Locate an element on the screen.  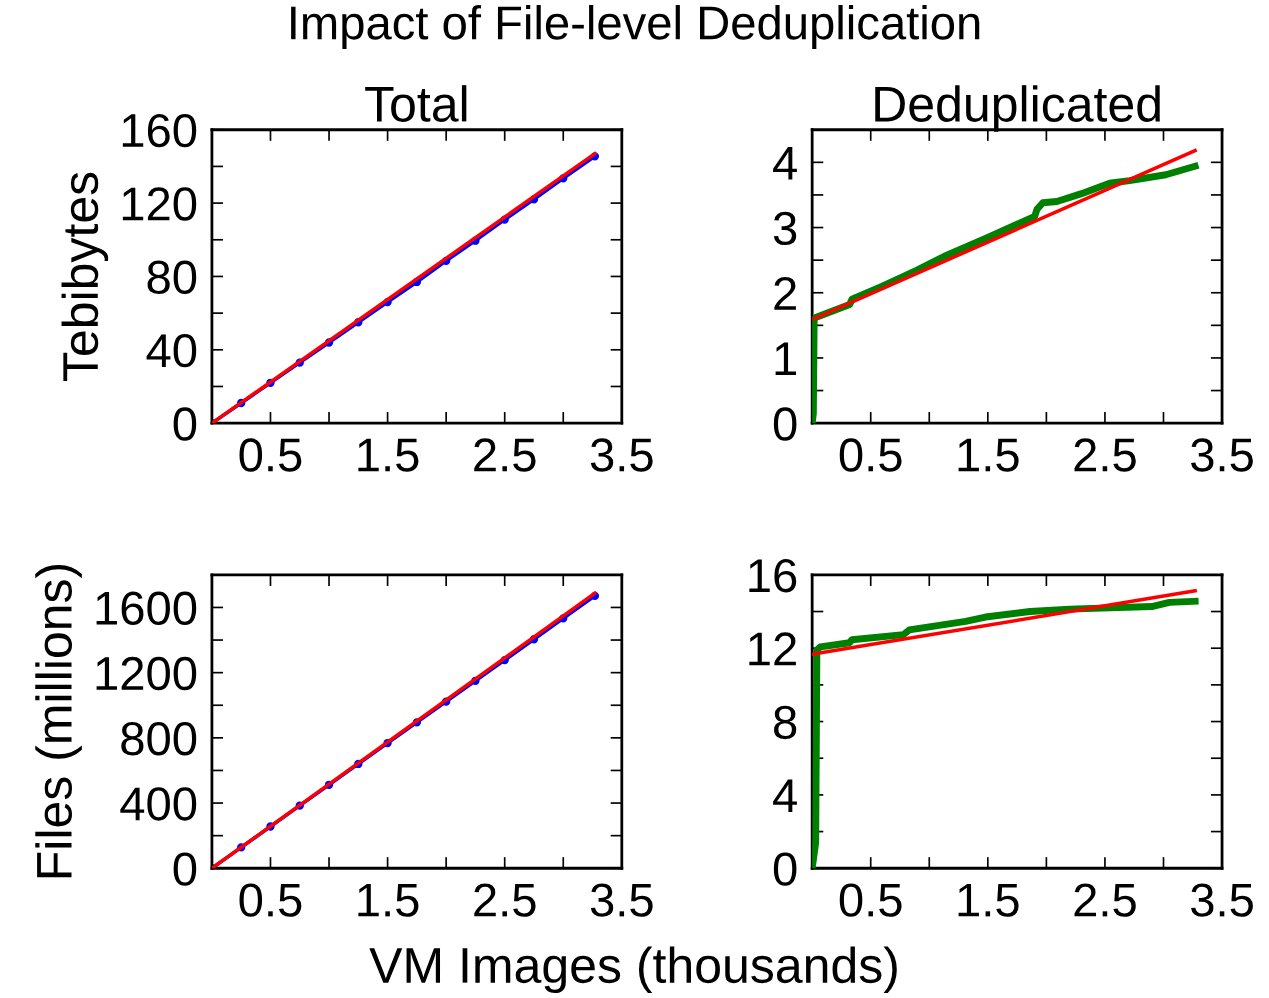
y-tick-label: 120 is located at coordinates (159, 204).